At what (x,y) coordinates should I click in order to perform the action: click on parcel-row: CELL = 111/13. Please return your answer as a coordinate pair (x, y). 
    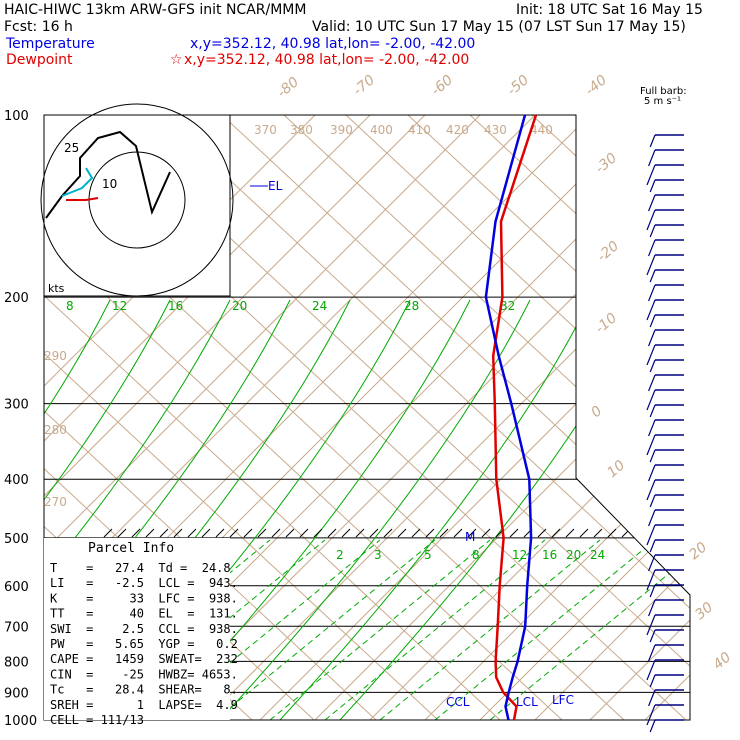
    Looking at the image, I should click on (97, 720).